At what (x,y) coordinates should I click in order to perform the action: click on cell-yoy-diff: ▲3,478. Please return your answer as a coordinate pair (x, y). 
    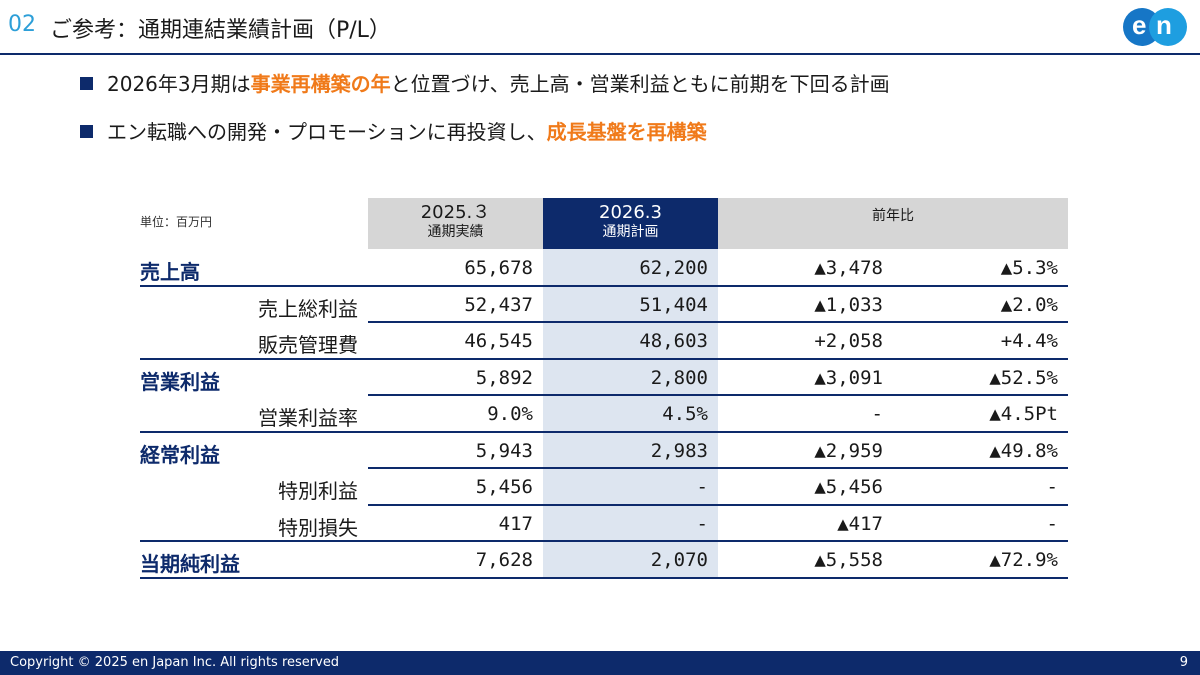
    Looking at the image, I should click on (848, 268).